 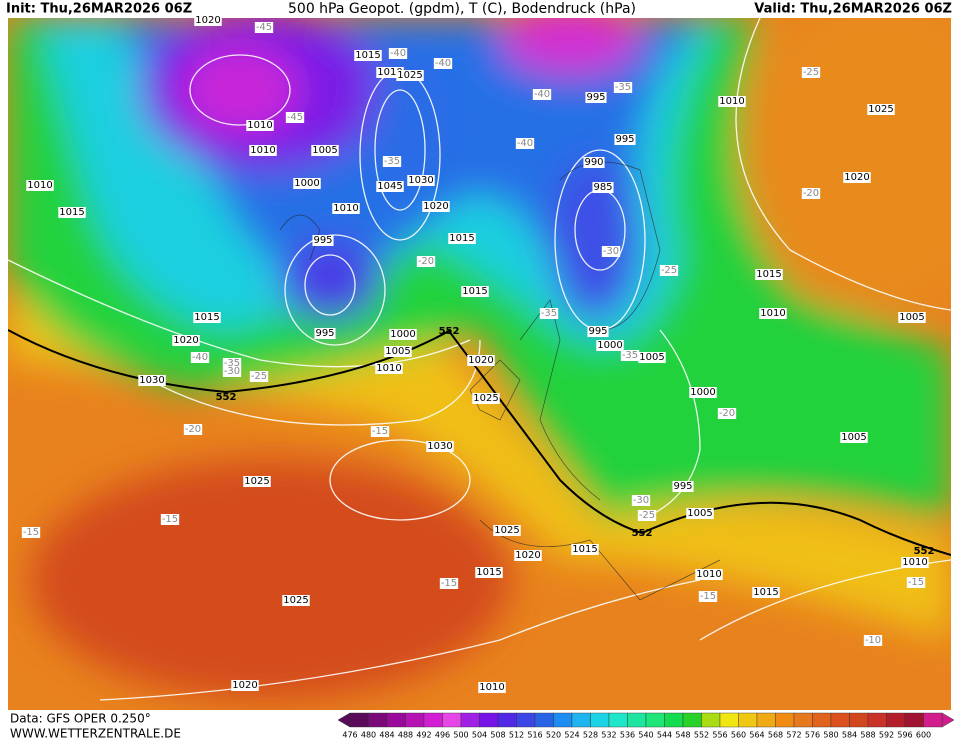 I want to click on isobar-label: 1045, so click(x=389, y=186).